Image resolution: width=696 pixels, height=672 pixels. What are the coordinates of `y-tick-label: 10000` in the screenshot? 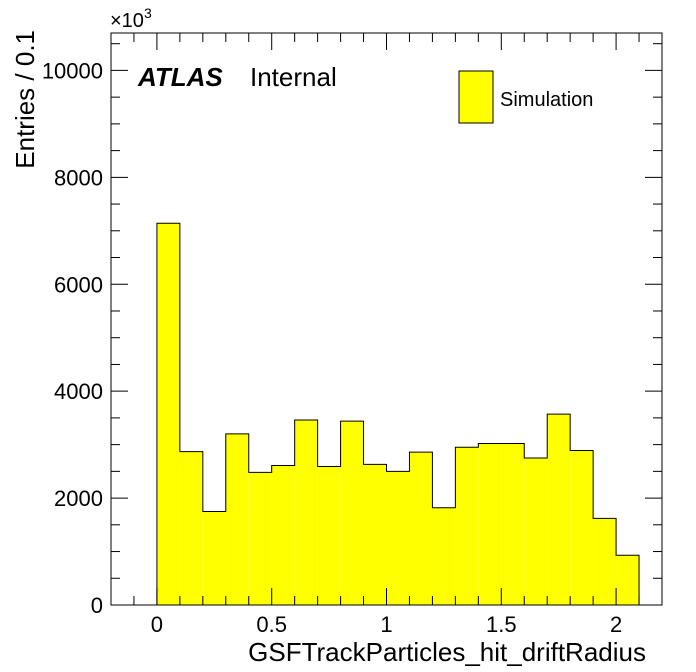 It's located at (72, 70).